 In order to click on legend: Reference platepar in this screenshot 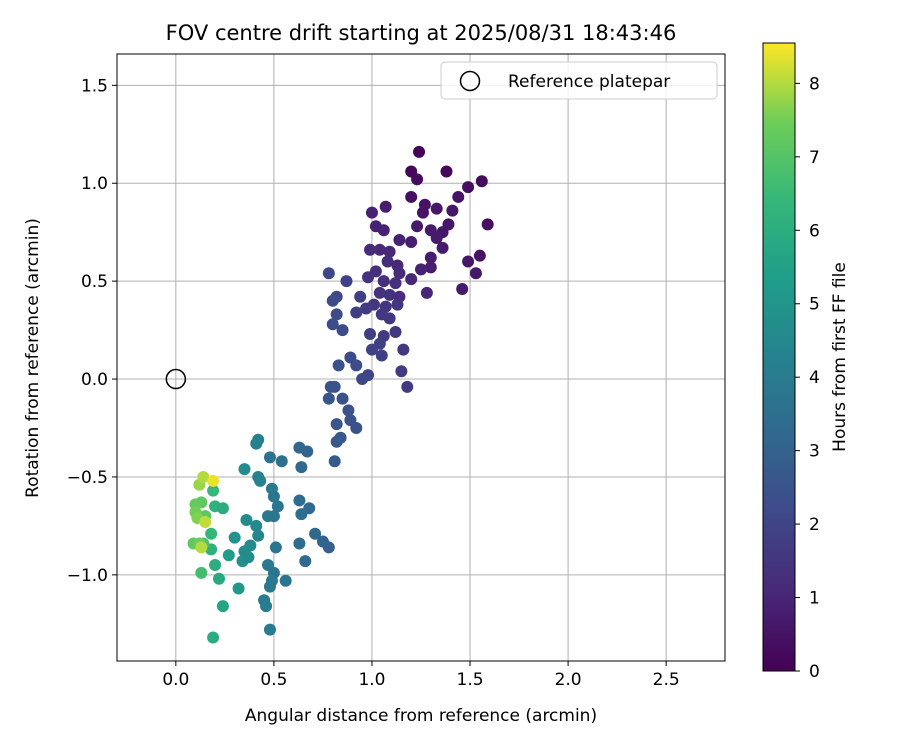, I will do `click(579, 80)`.